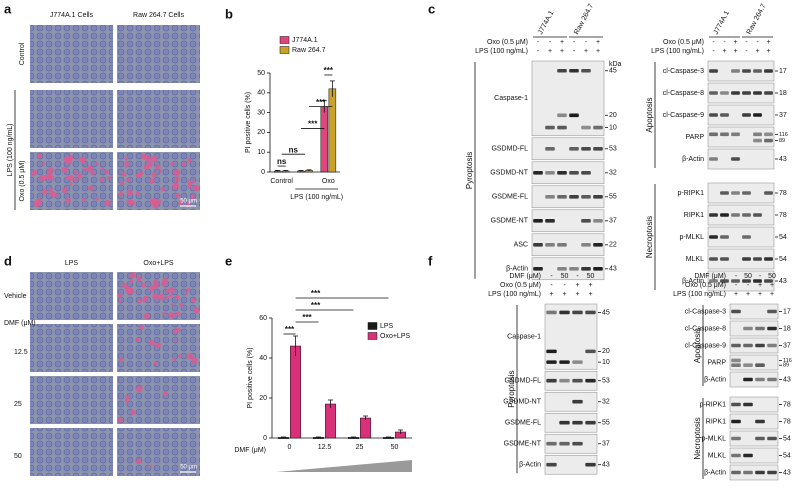 The height and width of the screenshot is (496, 800). I want to click on section-label: Pyroptosis, so click(469, 170).